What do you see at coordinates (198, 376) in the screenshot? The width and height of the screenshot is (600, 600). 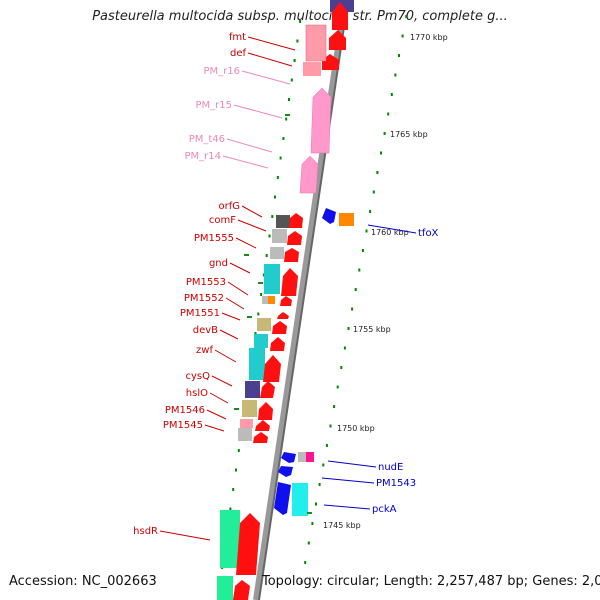 I see `gene-label-cysq: cysQ` at bounding box center [198, 376].